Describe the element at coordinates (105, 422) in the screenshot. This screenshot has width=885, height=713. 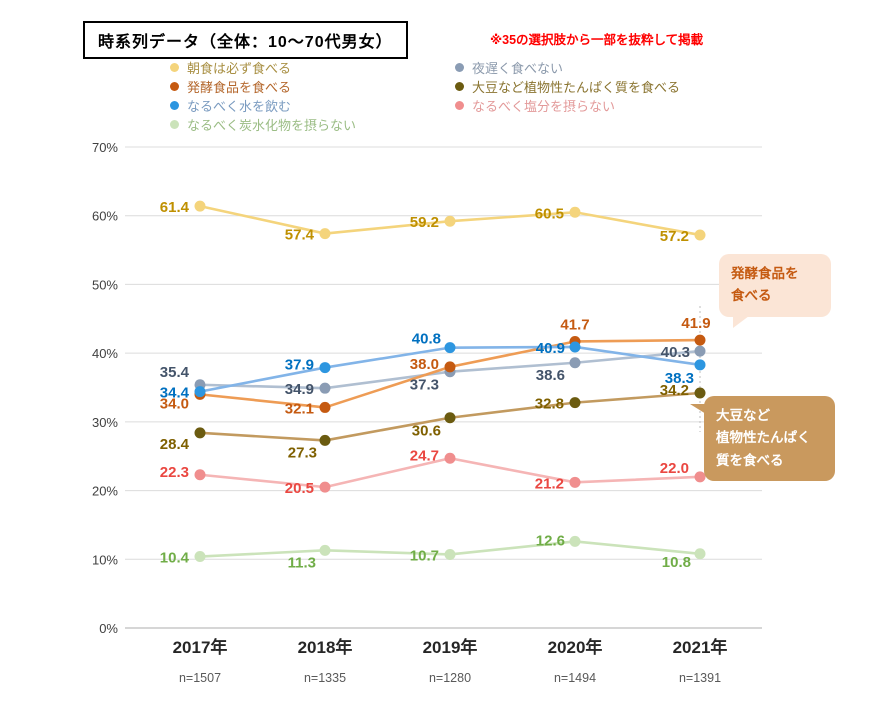
I see `y-tick-label: 30%` at that location.